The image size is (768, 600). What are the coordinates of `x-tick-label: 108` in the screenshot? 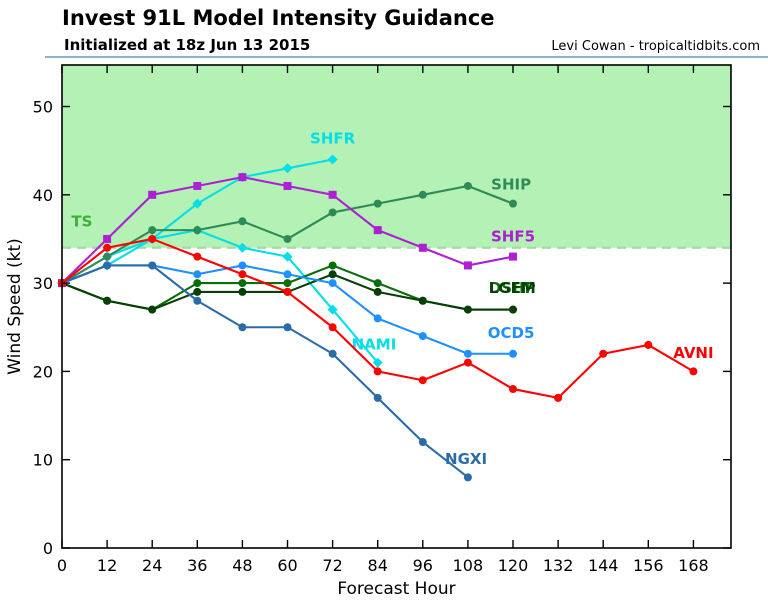 It's located at (468, 565).